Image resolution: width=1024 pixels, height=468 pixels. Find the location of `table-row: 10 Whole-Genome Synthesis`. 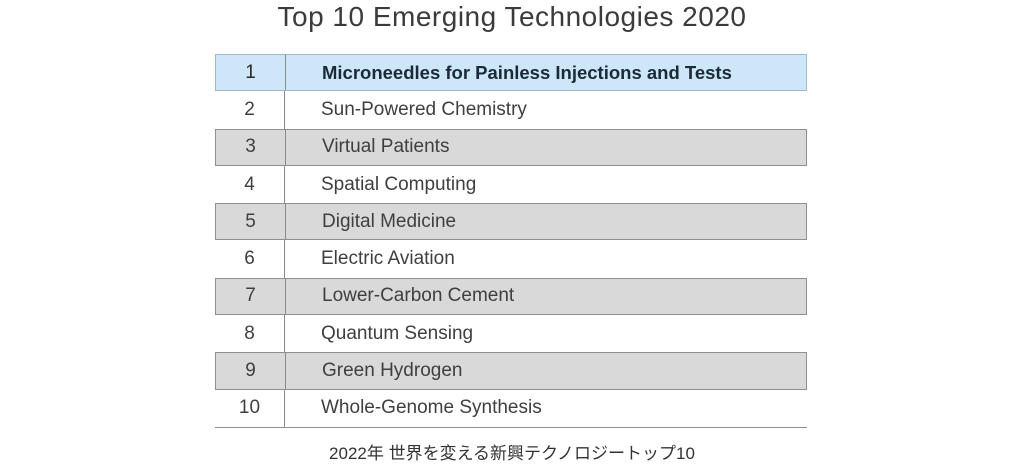

table-row: 10 Whole-Genome Synthesis is located at coordinates (511, 408).